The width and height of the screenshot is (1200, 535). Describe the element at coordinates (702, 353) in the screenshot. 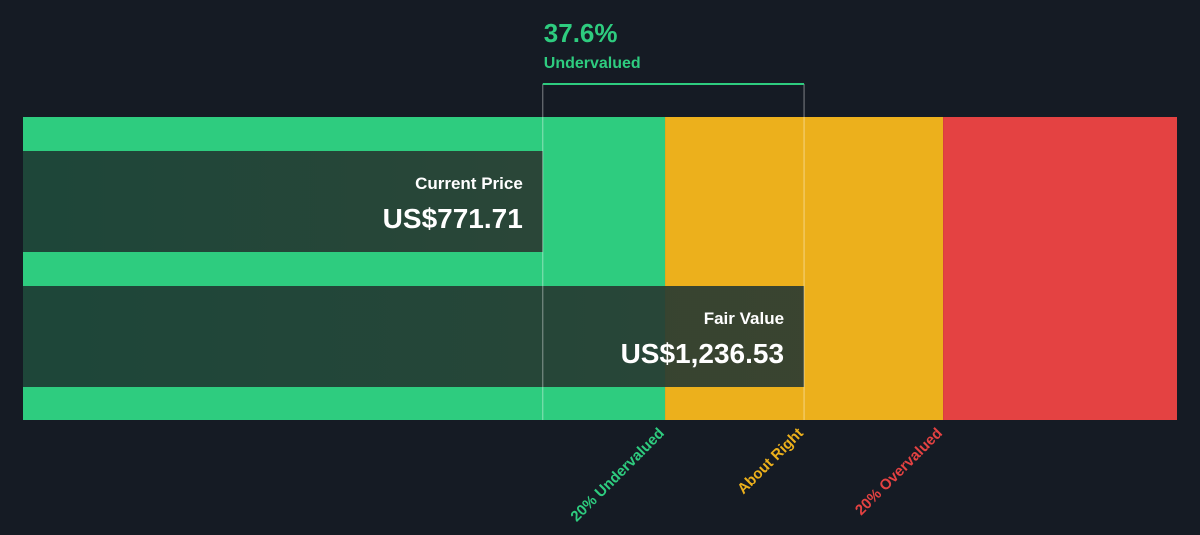

I see `bar-value: US$1,236.53` at that location.